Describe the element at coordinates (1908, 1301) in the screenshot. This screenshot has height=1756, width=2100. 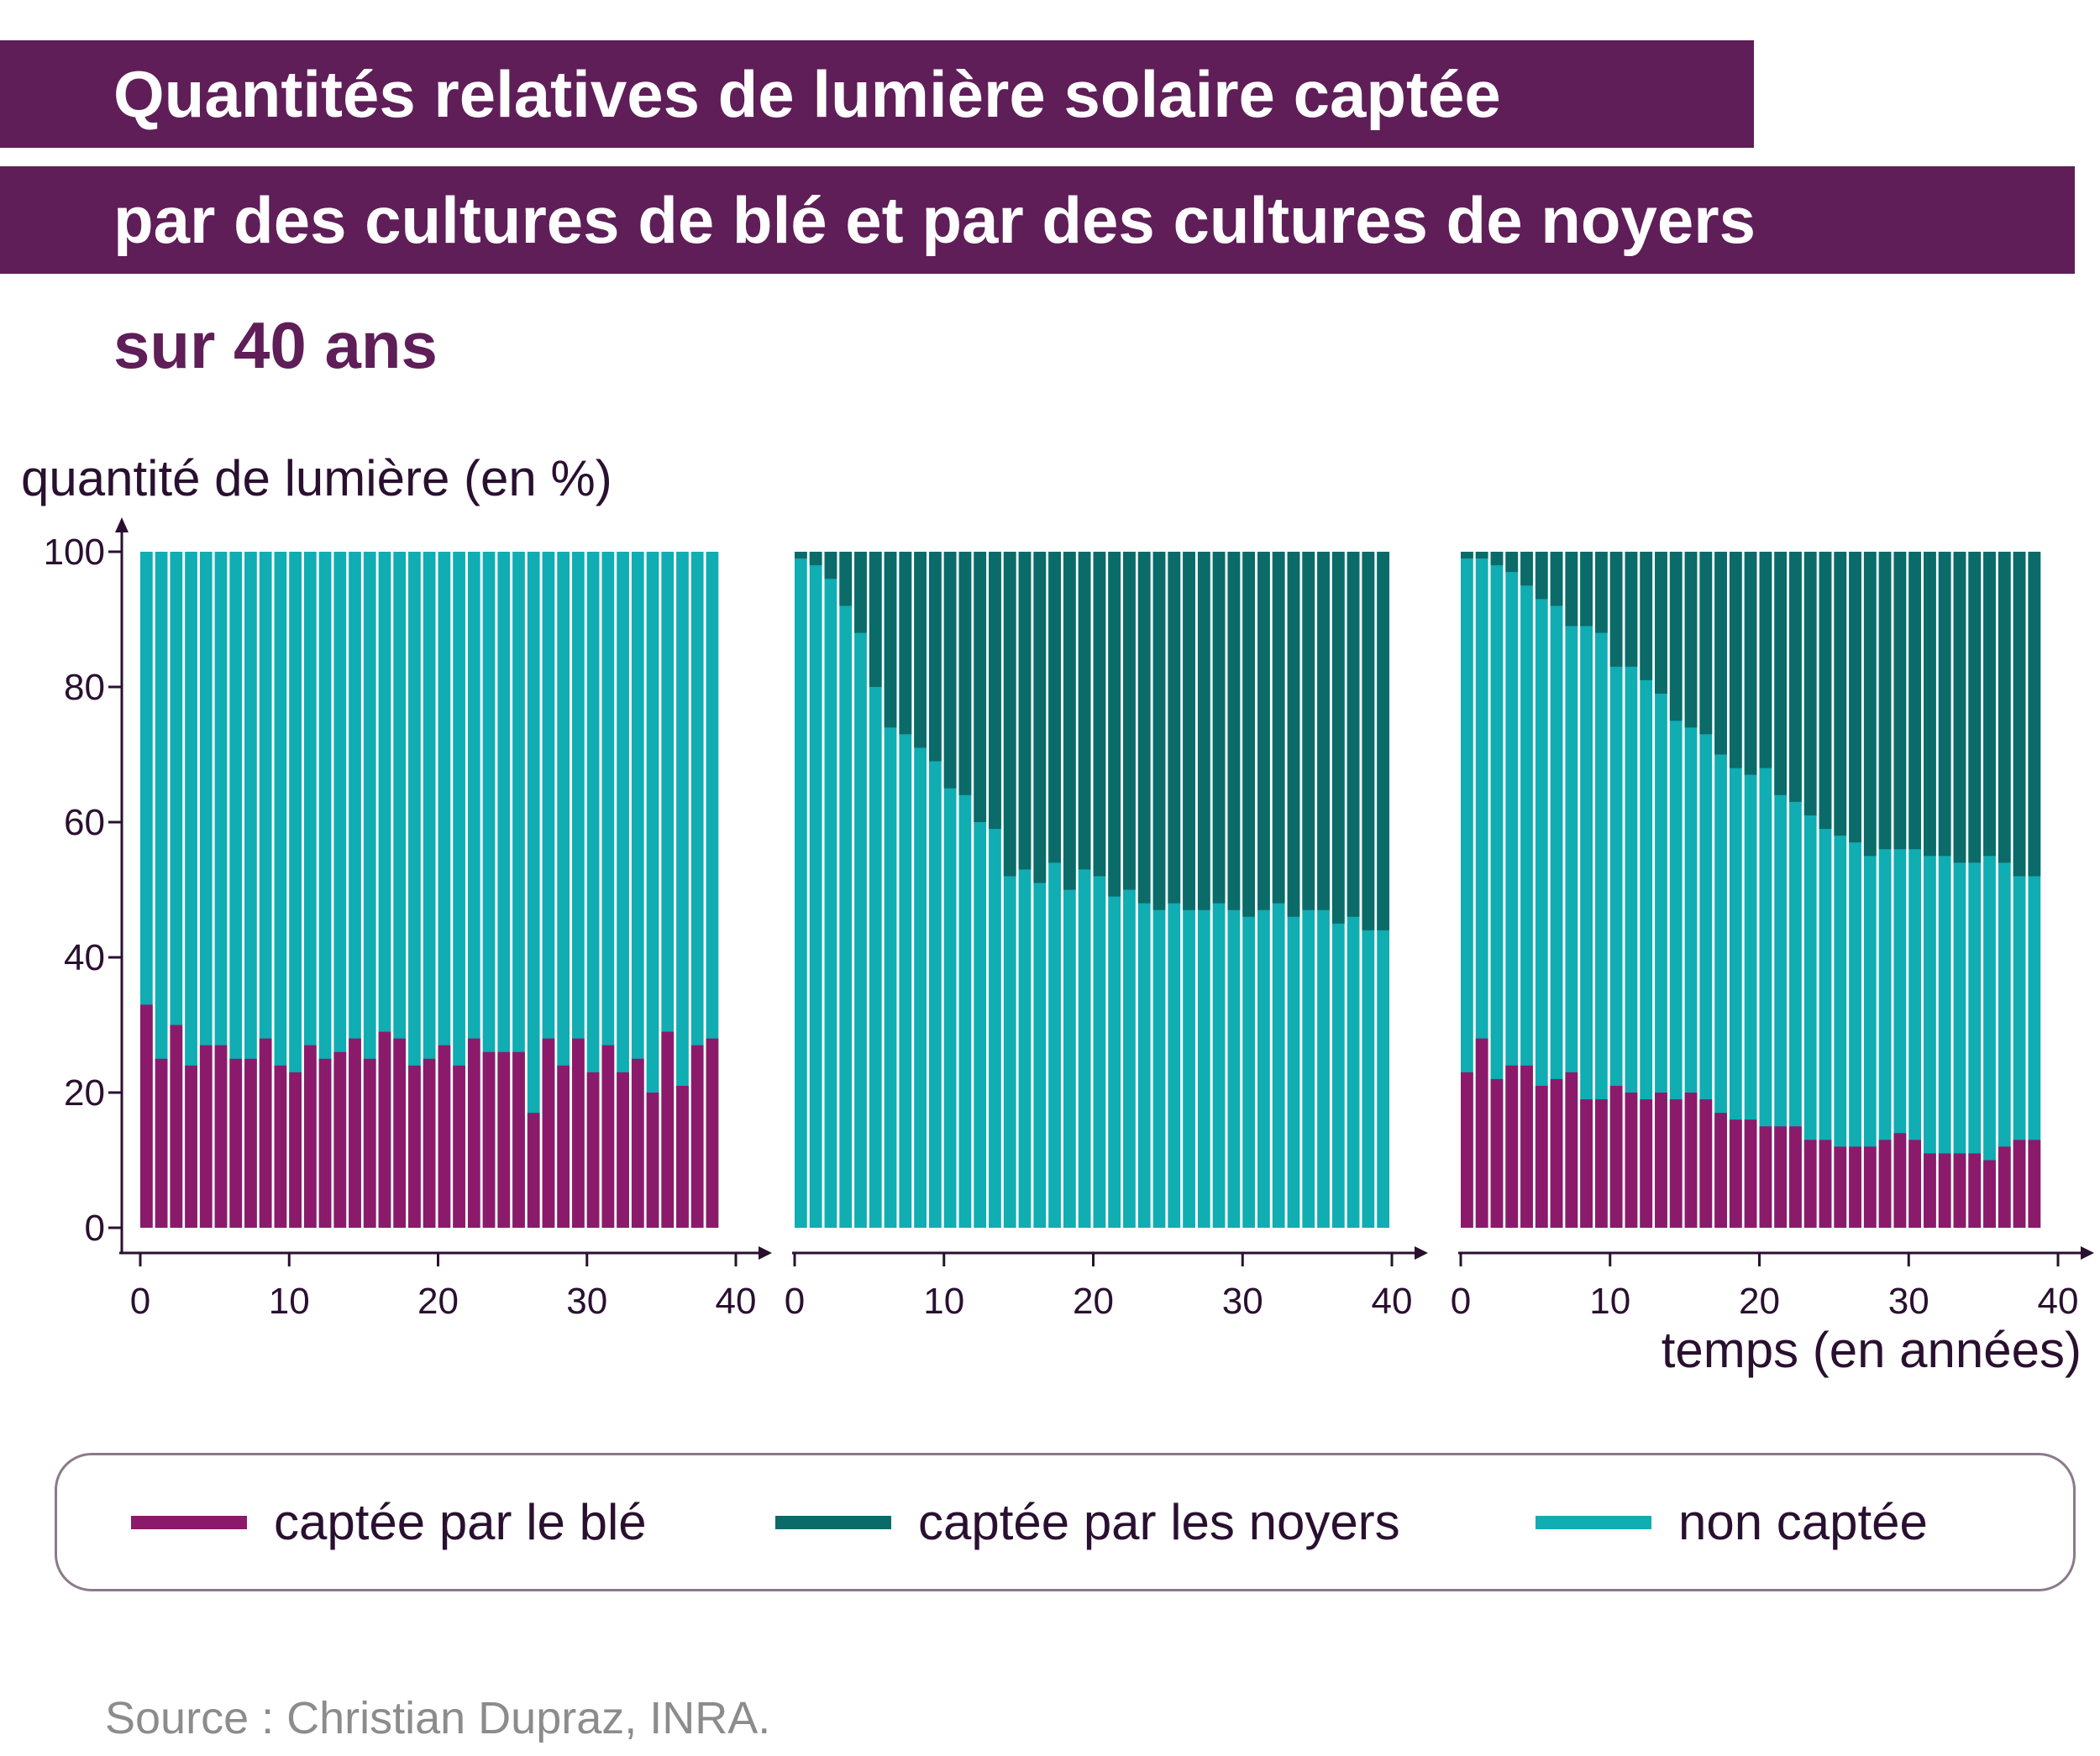
I see `x-tick-label: 30` at that location.